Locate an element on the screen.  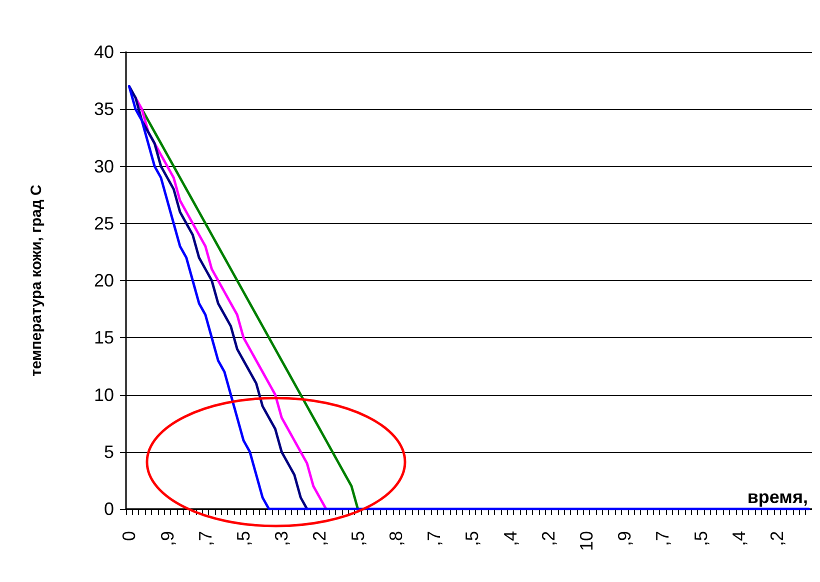
y-tick-label: 40 is located at coordinates (104, 52).